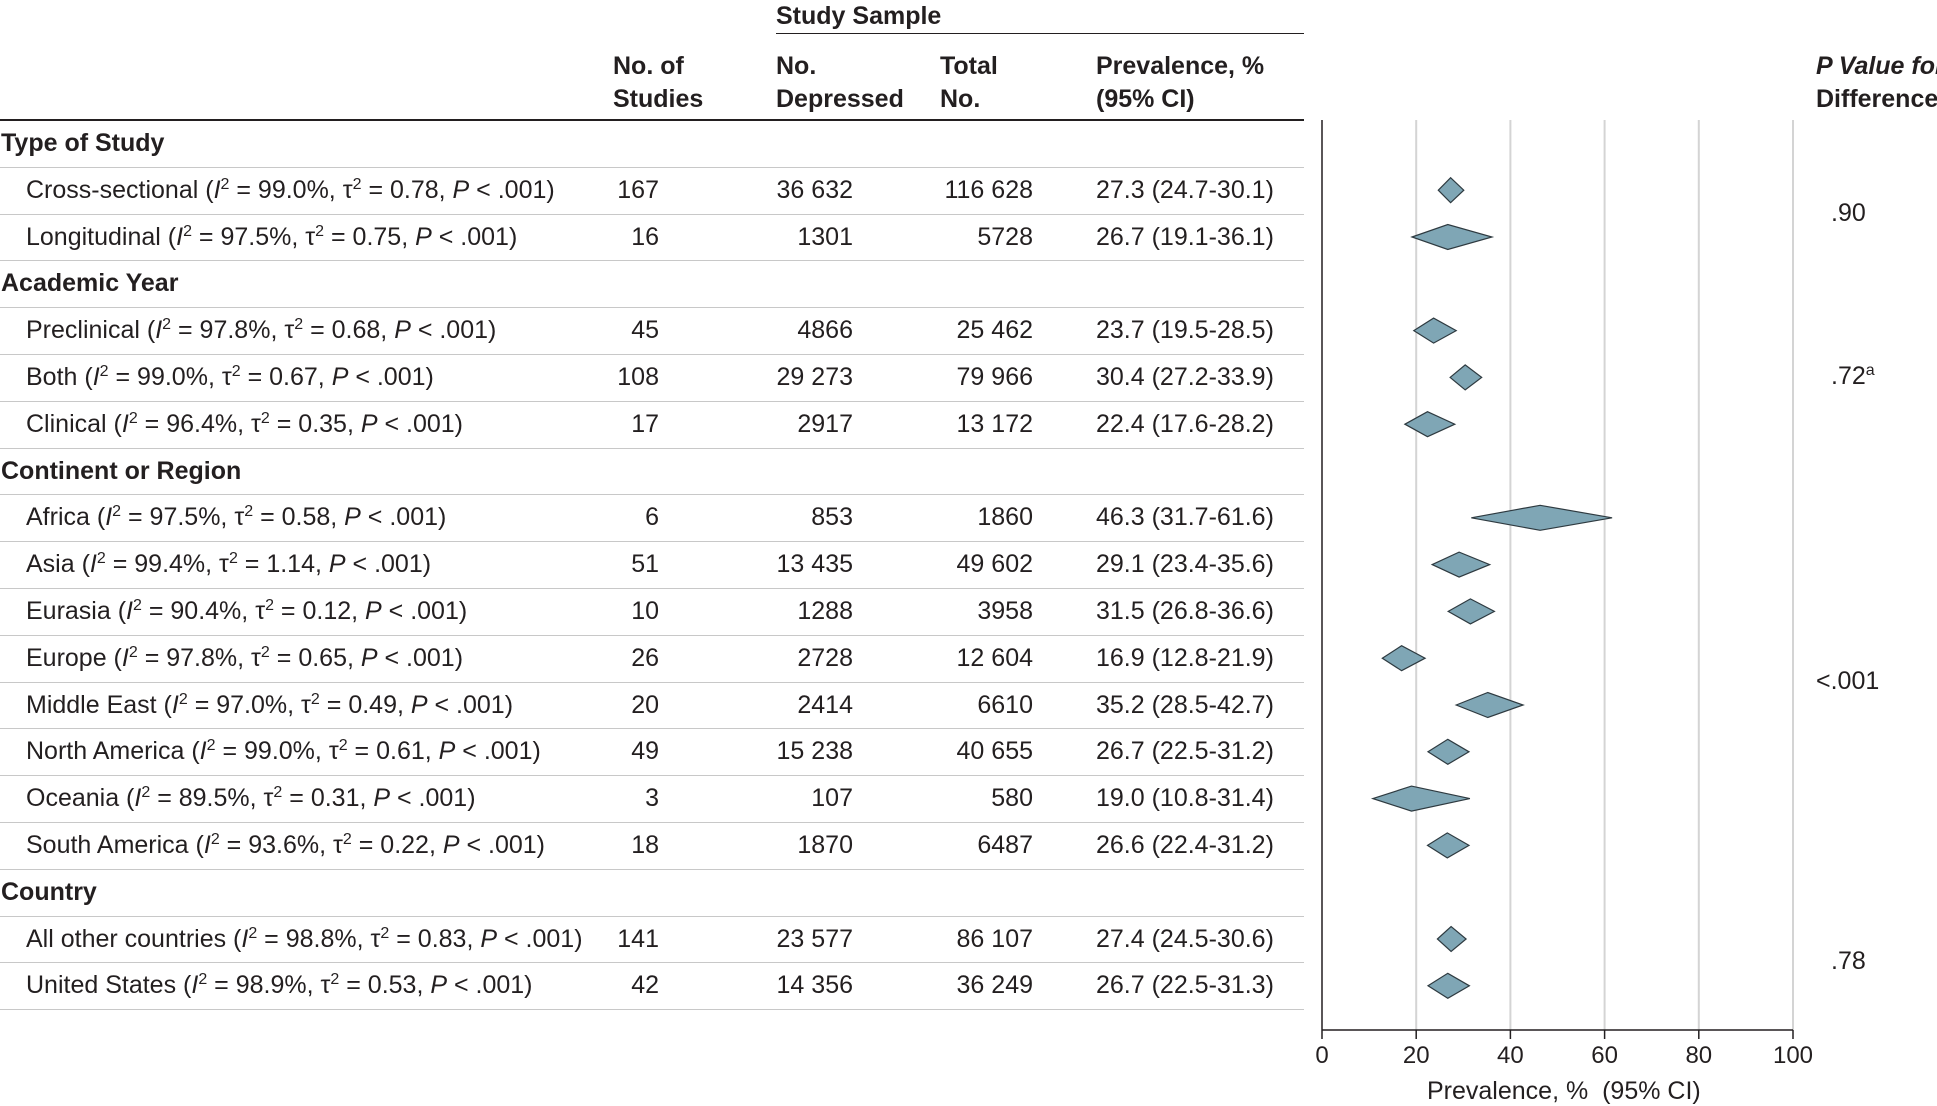 This screenshot has width=1937, height=1106. I want to click on total-cell: 49 602, so click(994, 564).